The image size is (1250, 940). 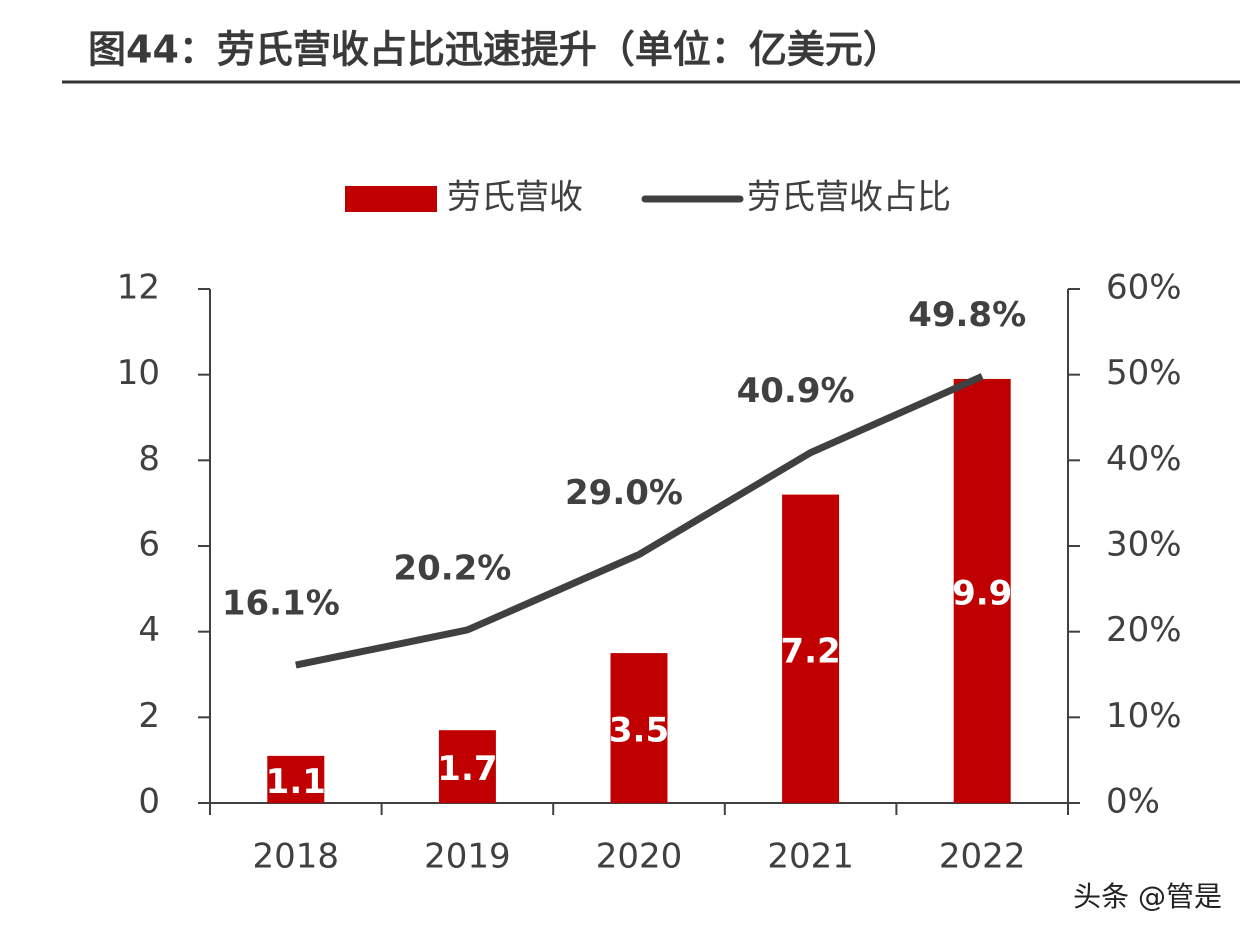 I want to click on bar-value-label: 9.9, so click(x=982, y=593).